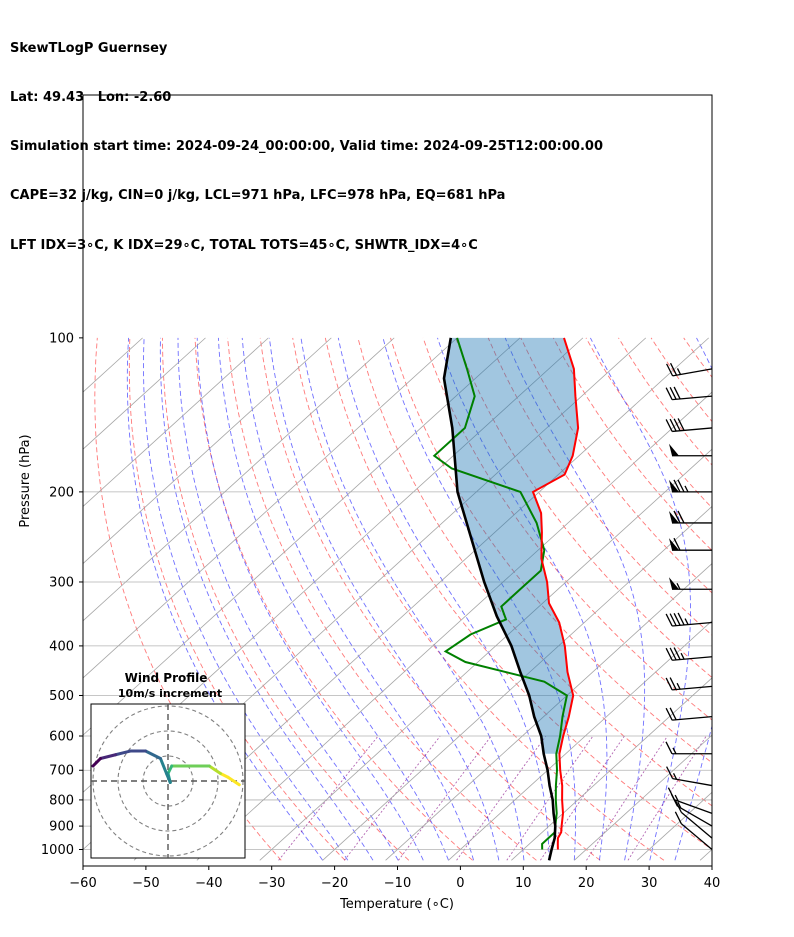  I want to click on x-axis: −60 −50 −40 −30 −20 −10 0 10 20 30 40, so click(394, 878).